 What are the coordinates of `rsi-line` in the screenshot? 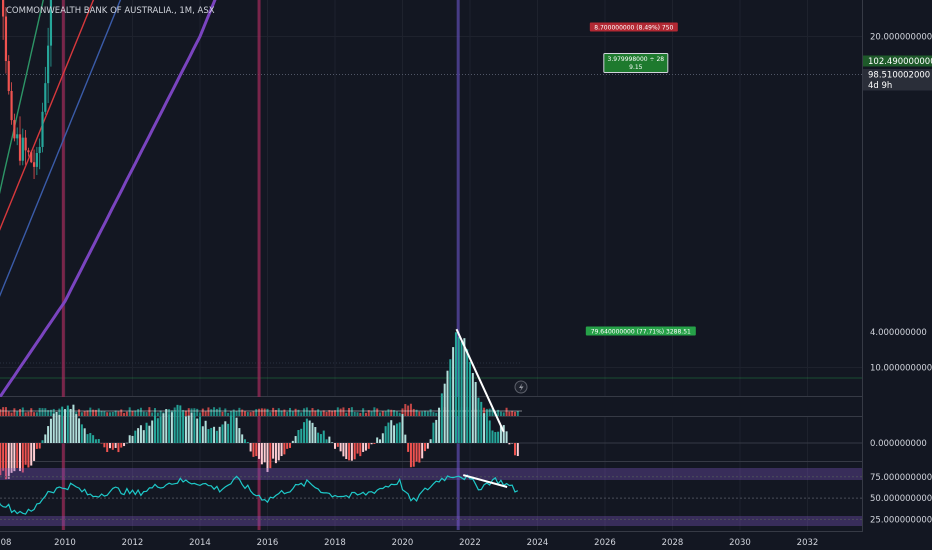 It's located at (259, 494).